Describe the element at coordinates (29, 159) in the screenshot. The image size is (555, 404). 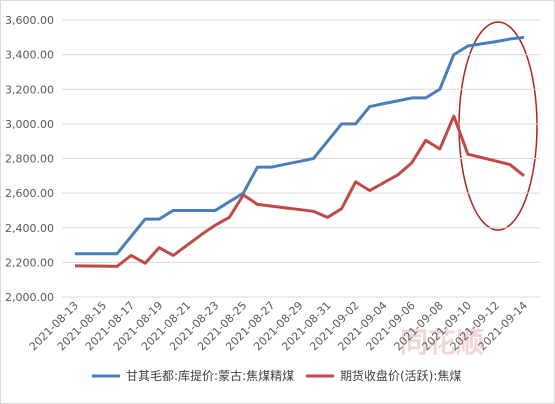
I see `y-tick-label: 2,800.00` at that location.